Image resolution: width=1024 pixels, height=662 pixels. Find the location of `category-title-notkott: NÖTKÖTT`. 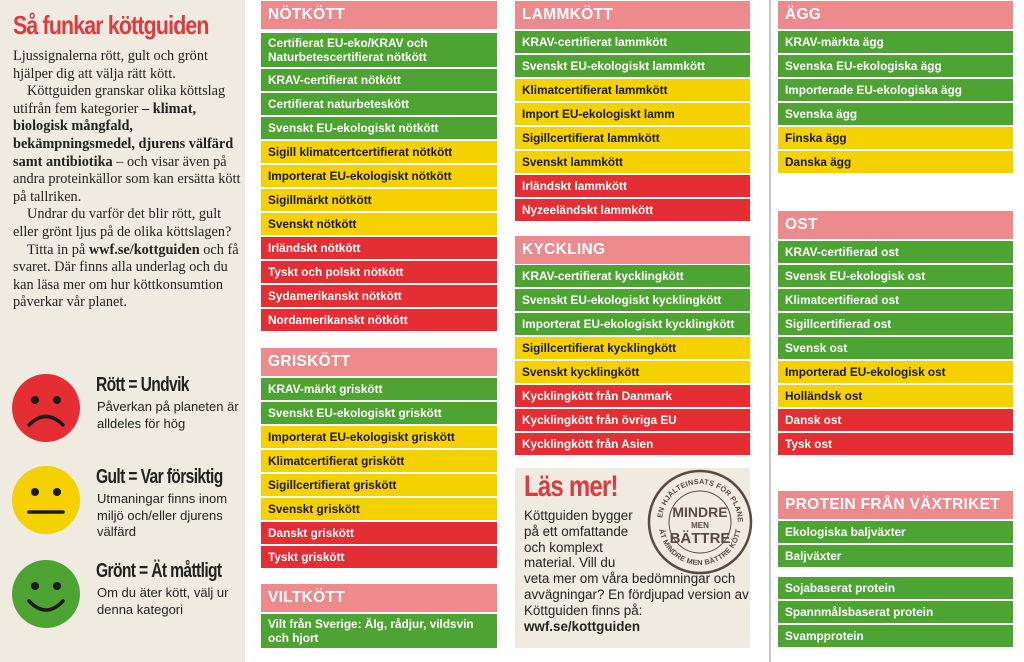

category-title-notkott: NÖTKÖTT is located at coordinates (379, 15).